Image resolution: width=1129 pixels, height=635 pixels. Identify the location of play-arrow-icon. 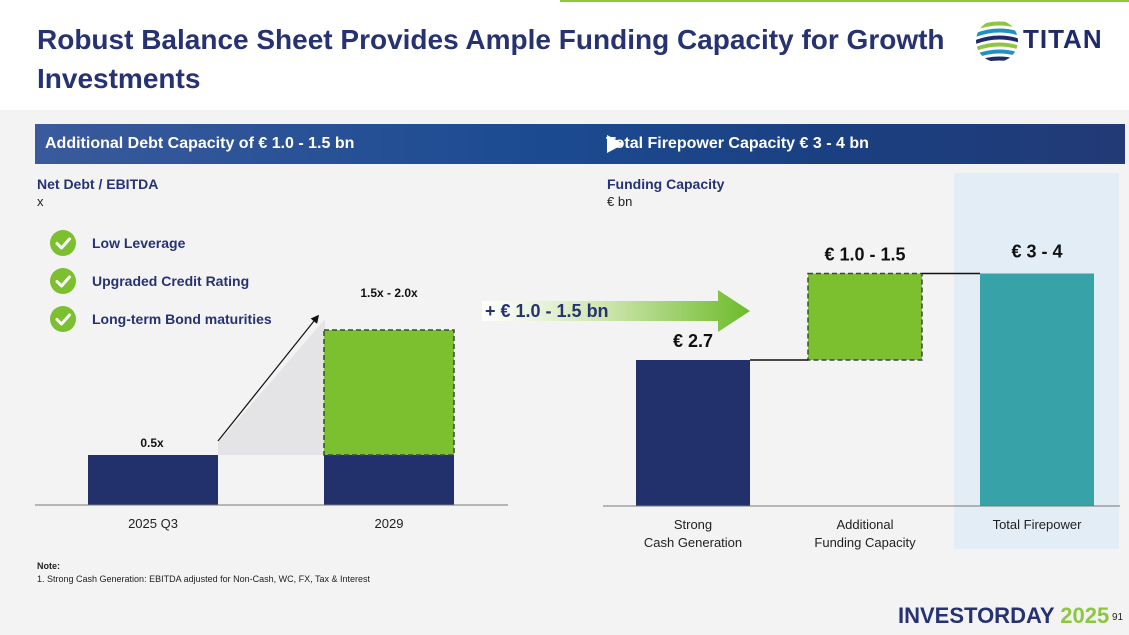
(615, 144).